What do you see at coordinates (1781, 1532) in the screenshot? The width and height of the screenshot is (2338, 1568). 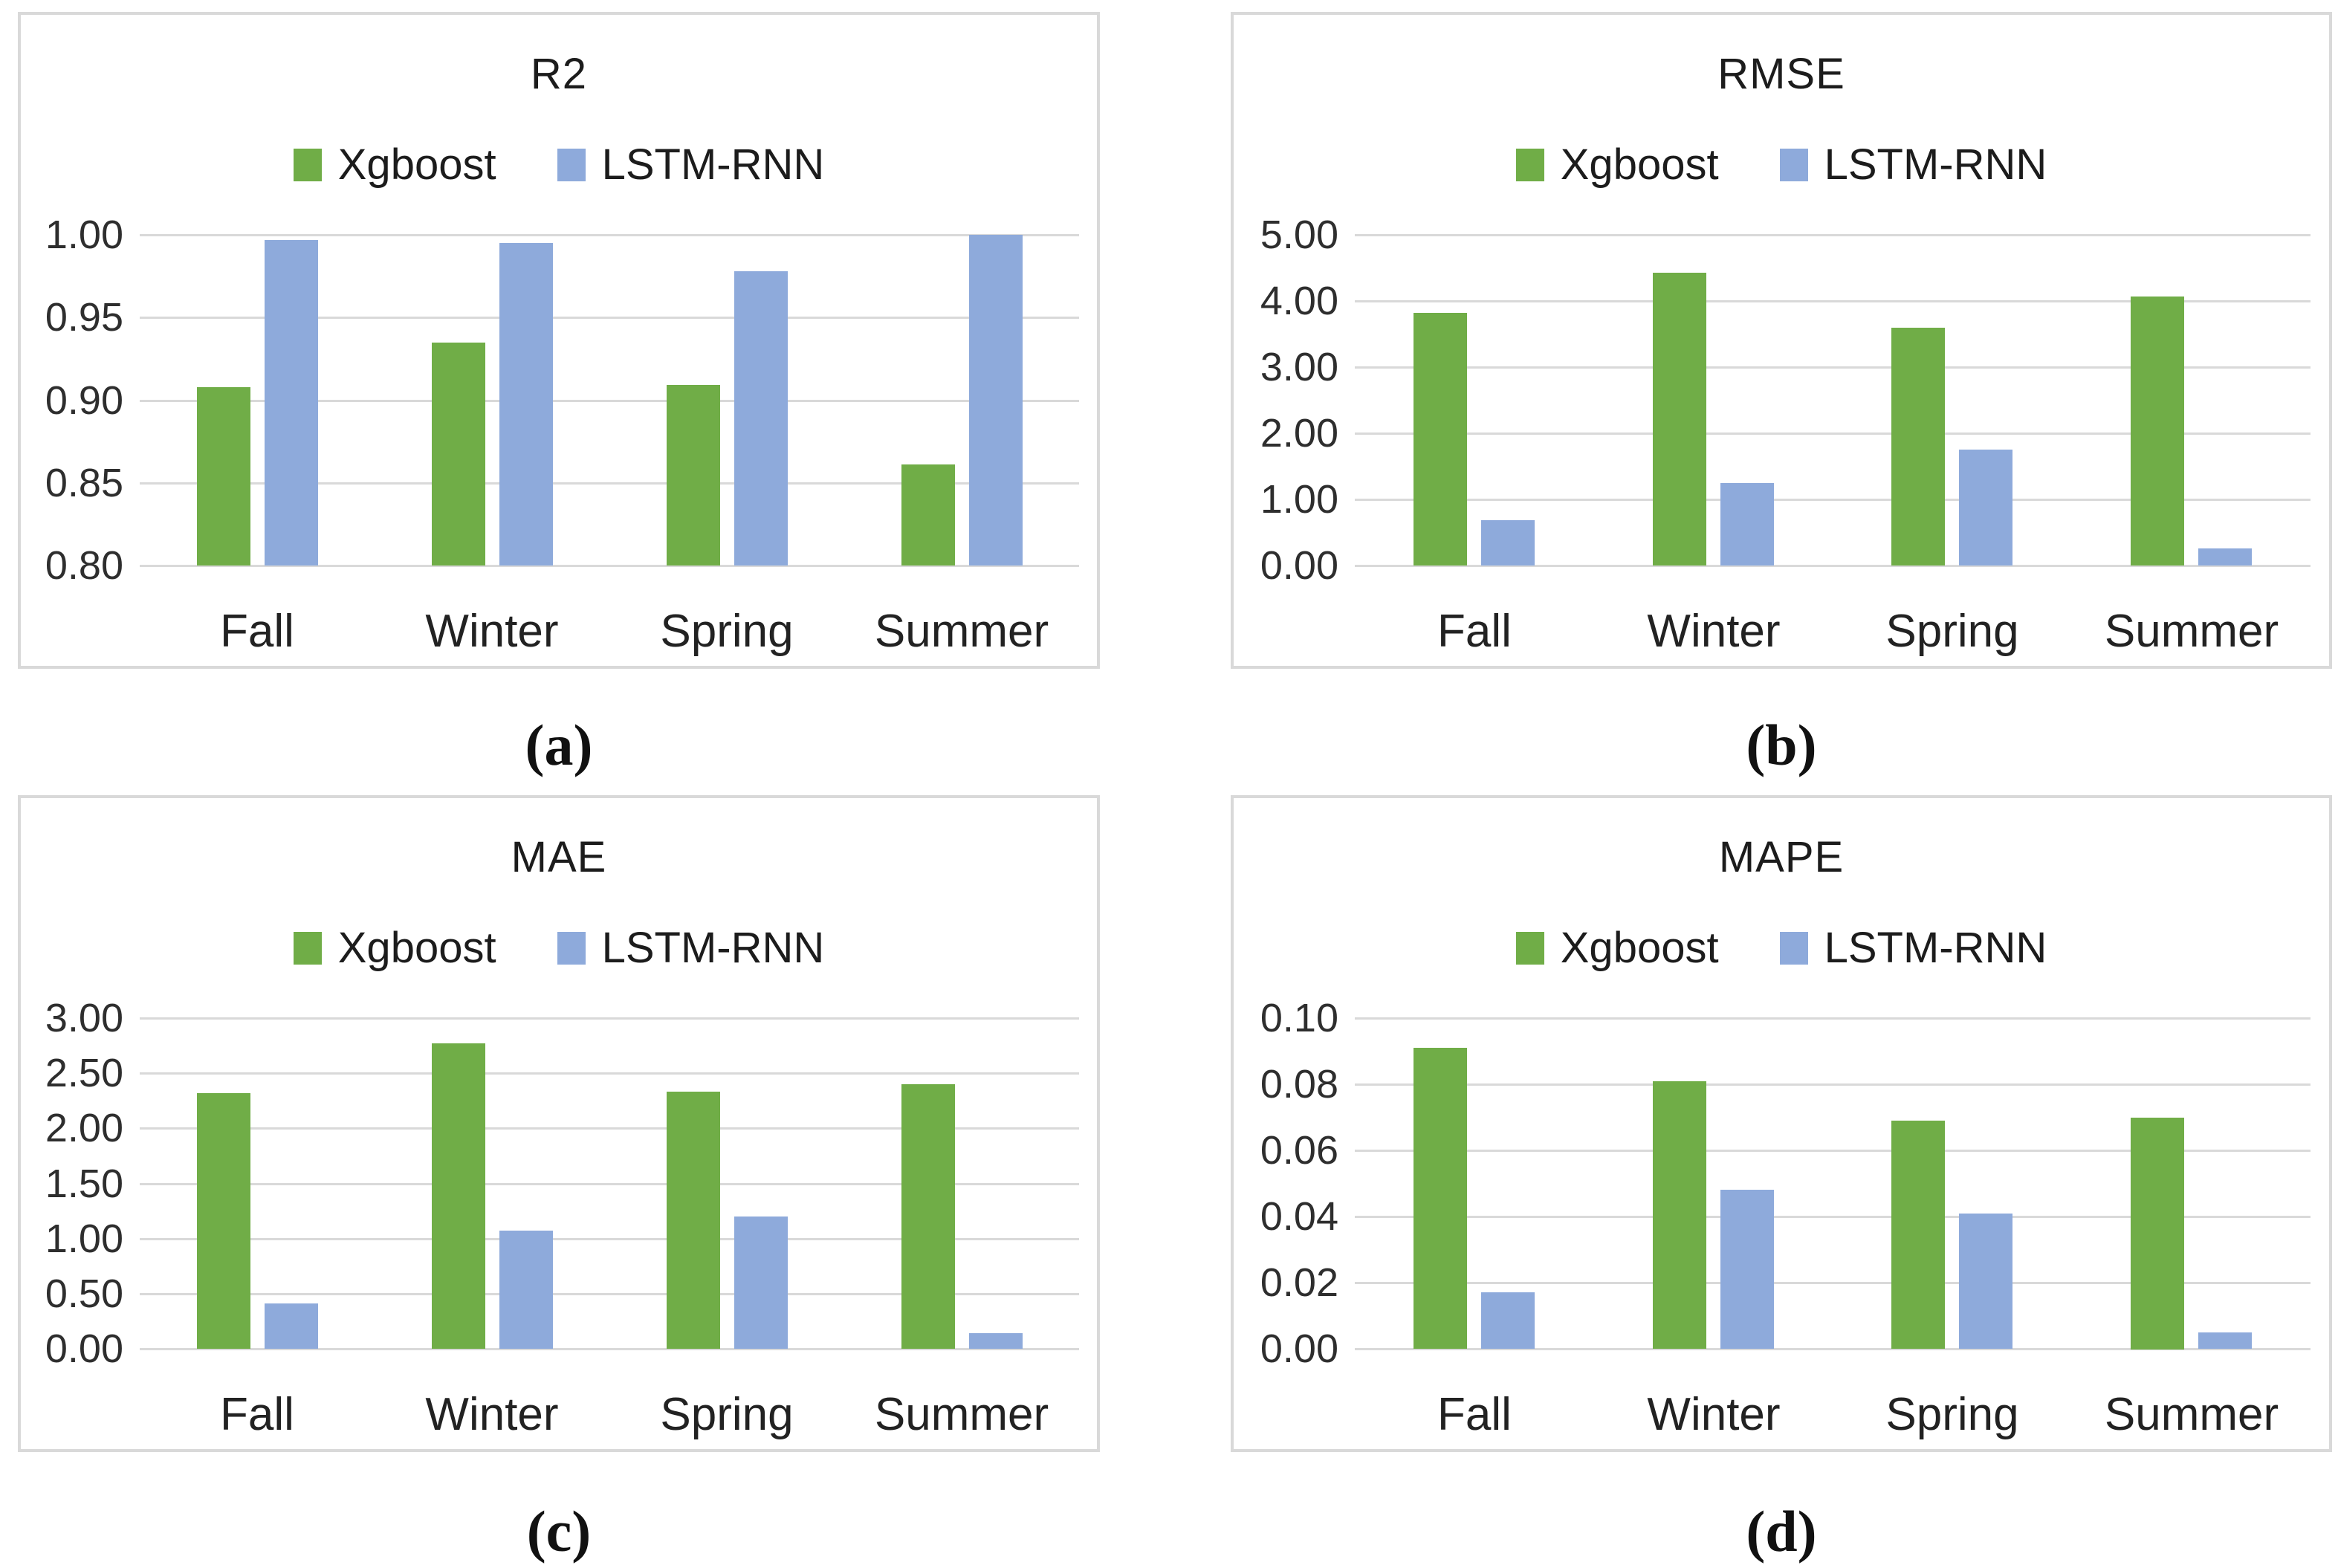 I see `panel-caption-d: (d)` at bounding box center [1781, 1532].